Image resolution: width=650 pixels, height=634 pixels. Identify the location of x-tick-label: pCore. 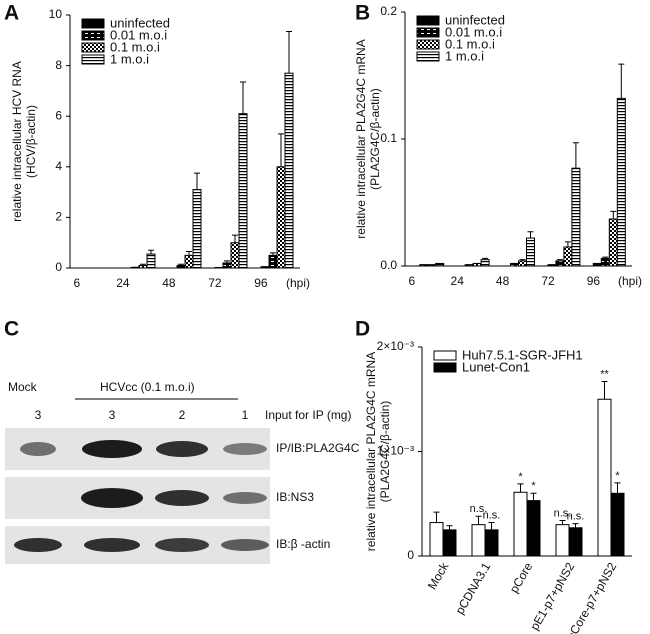
(521, 578).